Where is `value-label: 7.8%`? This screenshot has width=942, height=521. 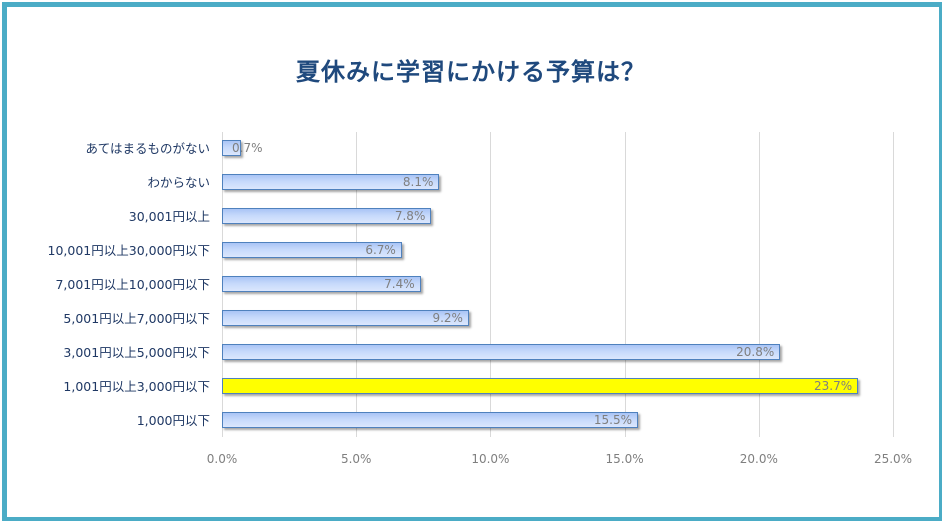
value-label: 7.8% is located at coordinates (410, 216).